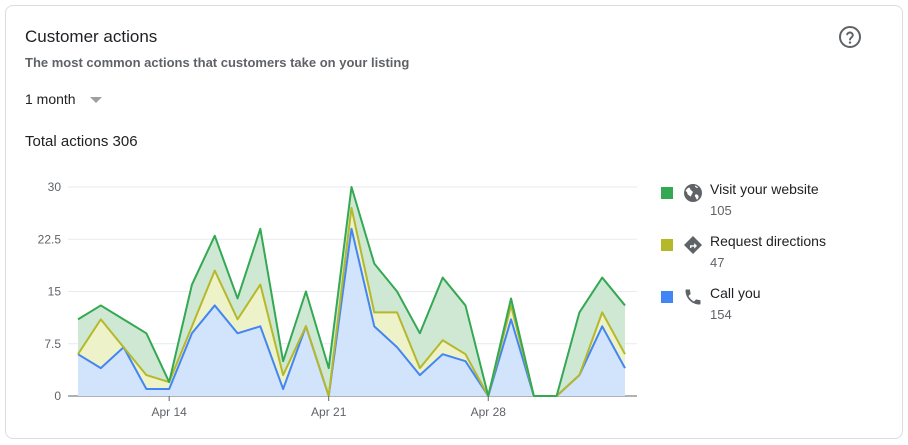  Describe the element at coordinates (693, 297) in the screenshot. I see `phone-icon` at that location.